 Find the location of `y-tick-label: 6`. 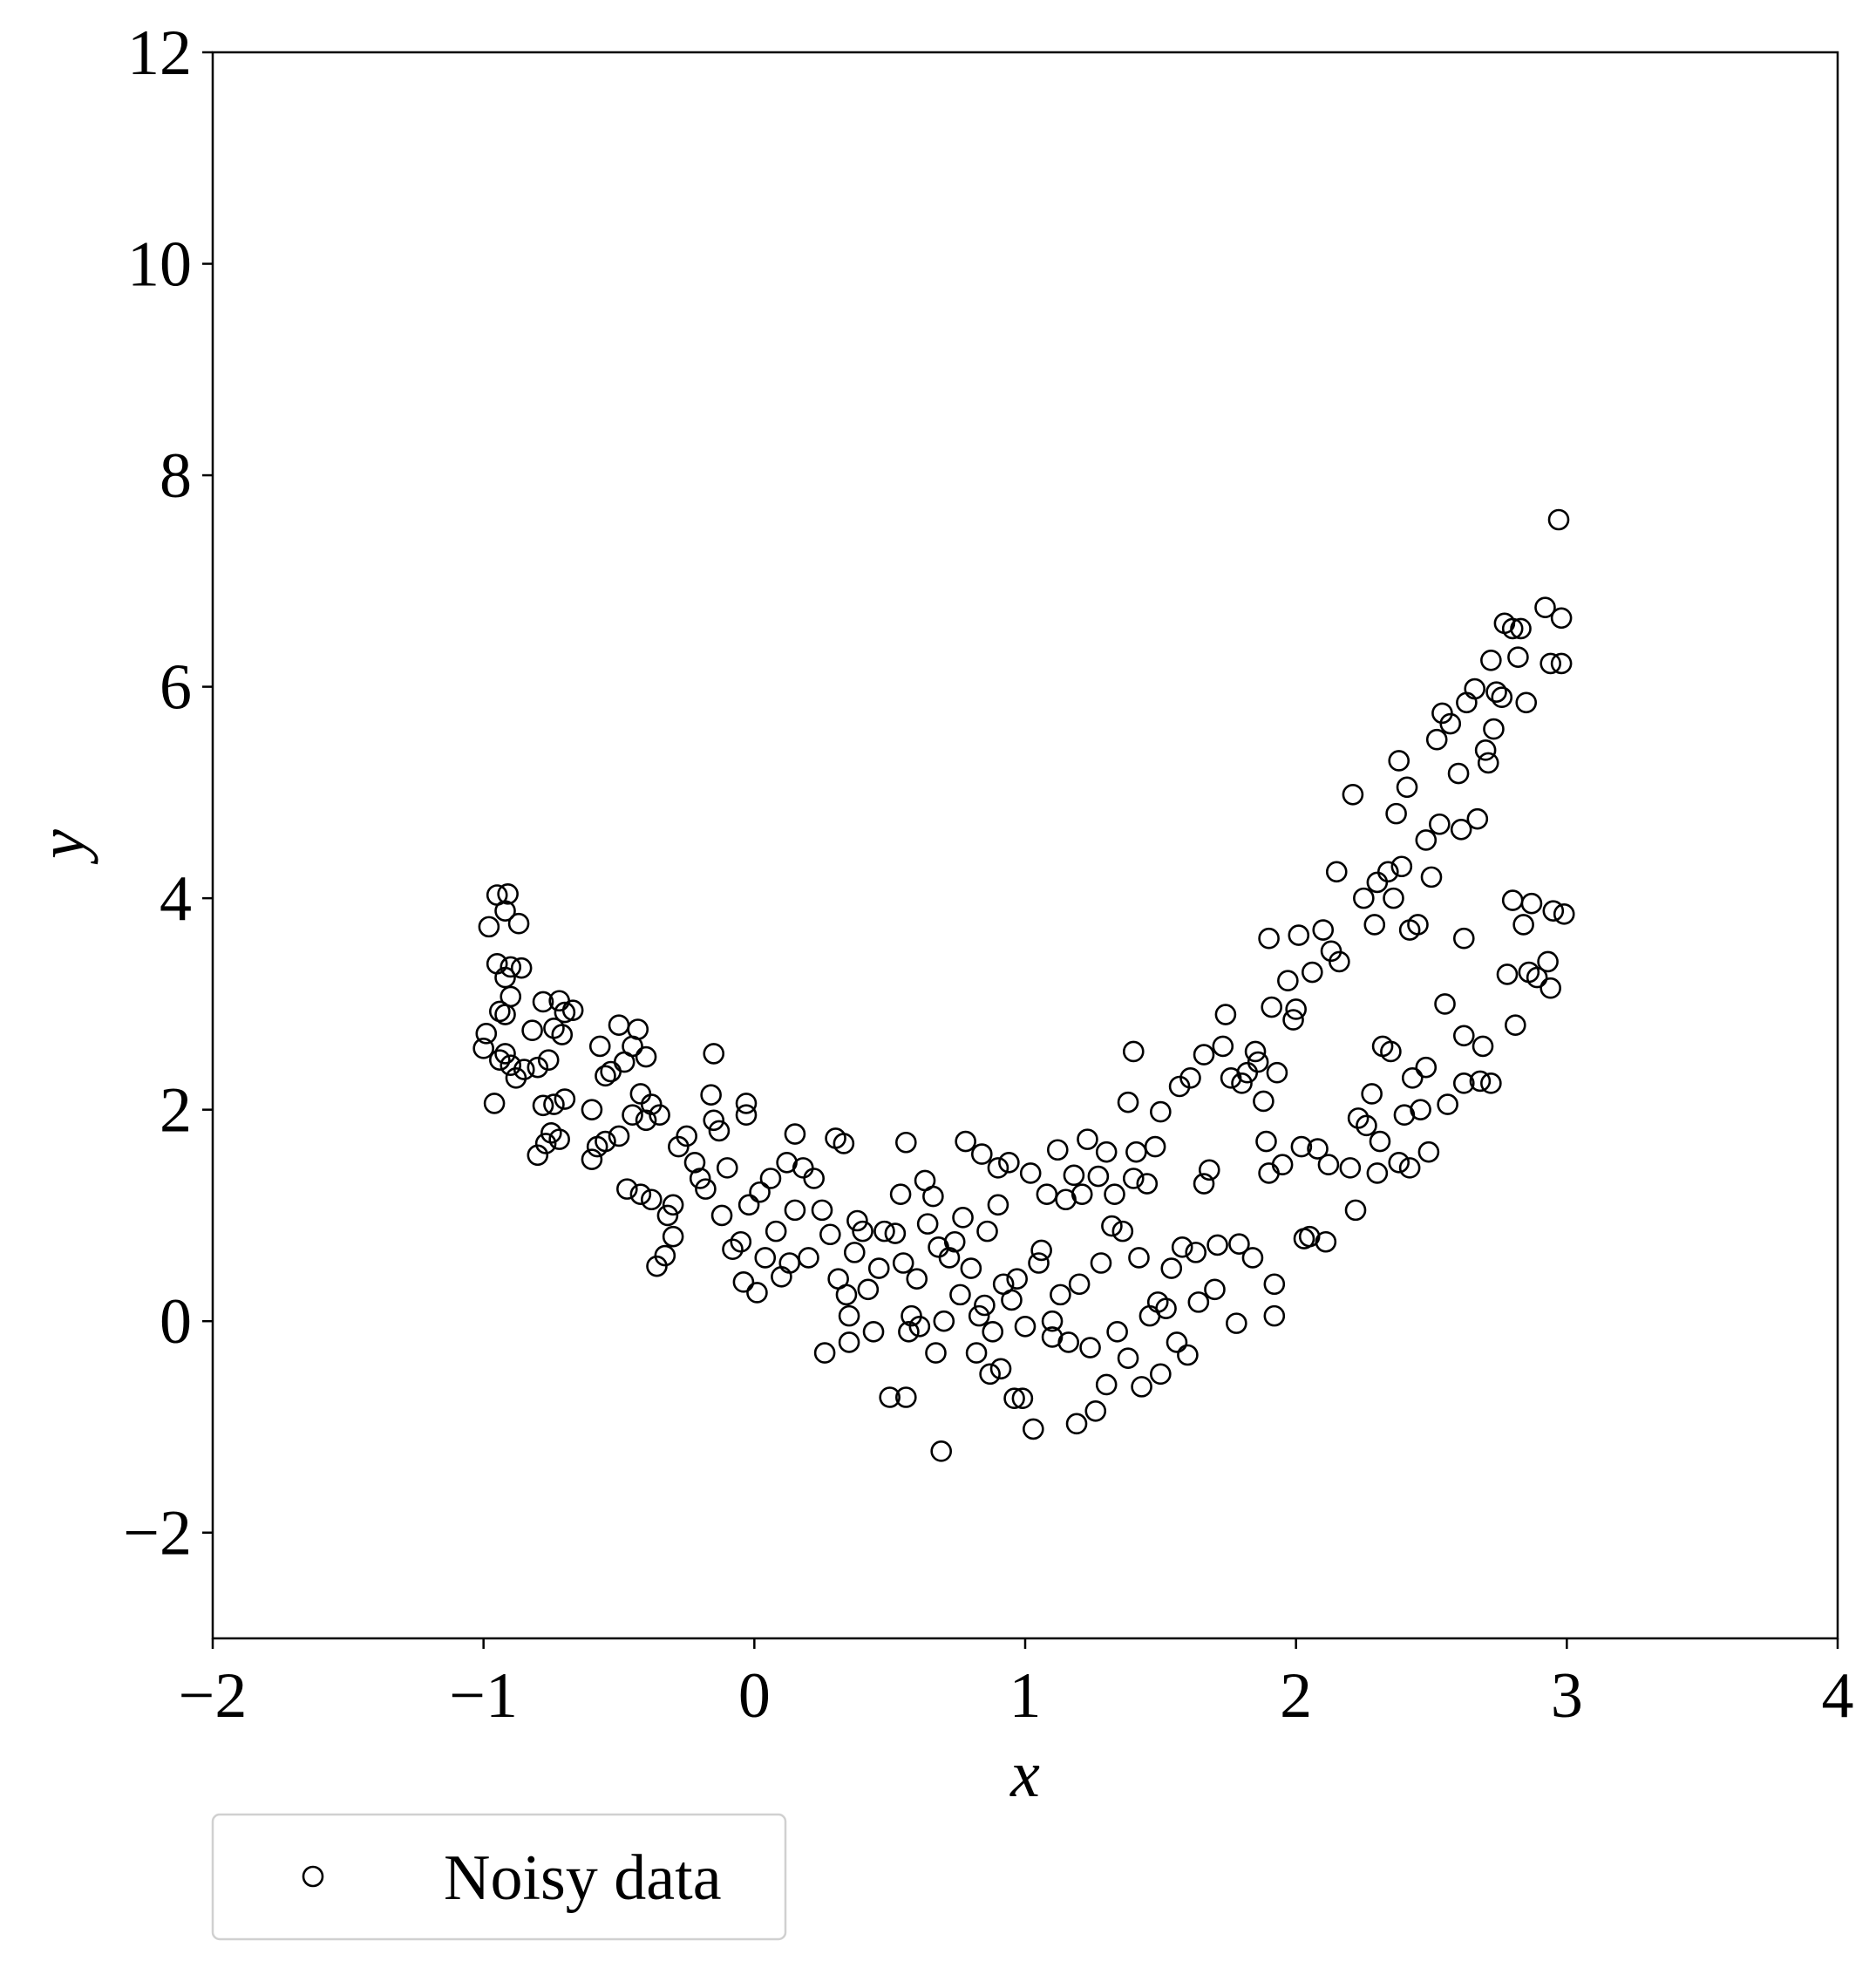

y-tick-label: 6 is located at coordinates (176, 688).